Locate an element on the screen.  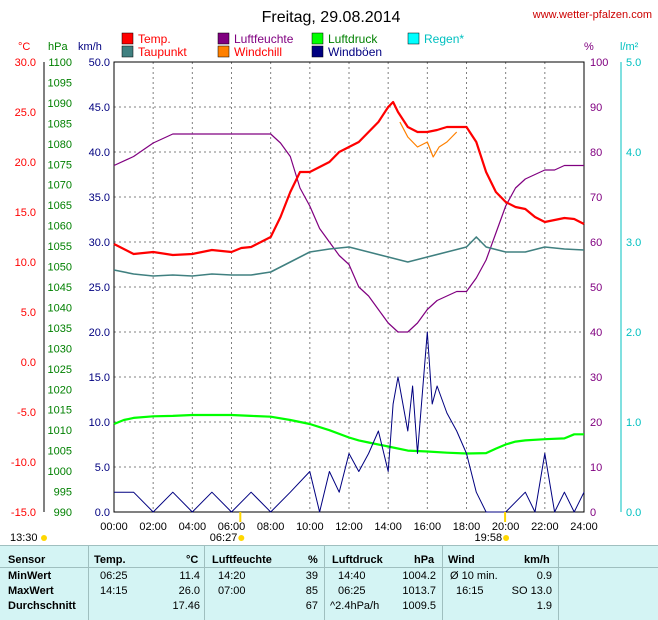
stats-pressure-value: 1013.7 is located at coordinates (419, 591).